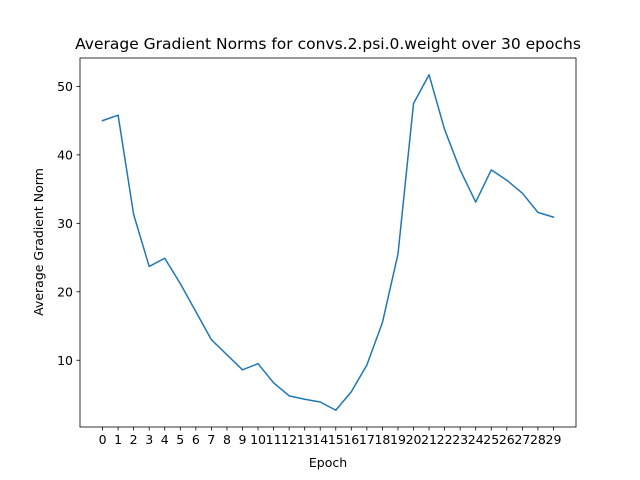 The height and width of the screenshot is (480, 640). What do you see at coordinates (65, 291) in the screenshot?
I see `y-tick-label: 20` at bounding box center [65, 291].